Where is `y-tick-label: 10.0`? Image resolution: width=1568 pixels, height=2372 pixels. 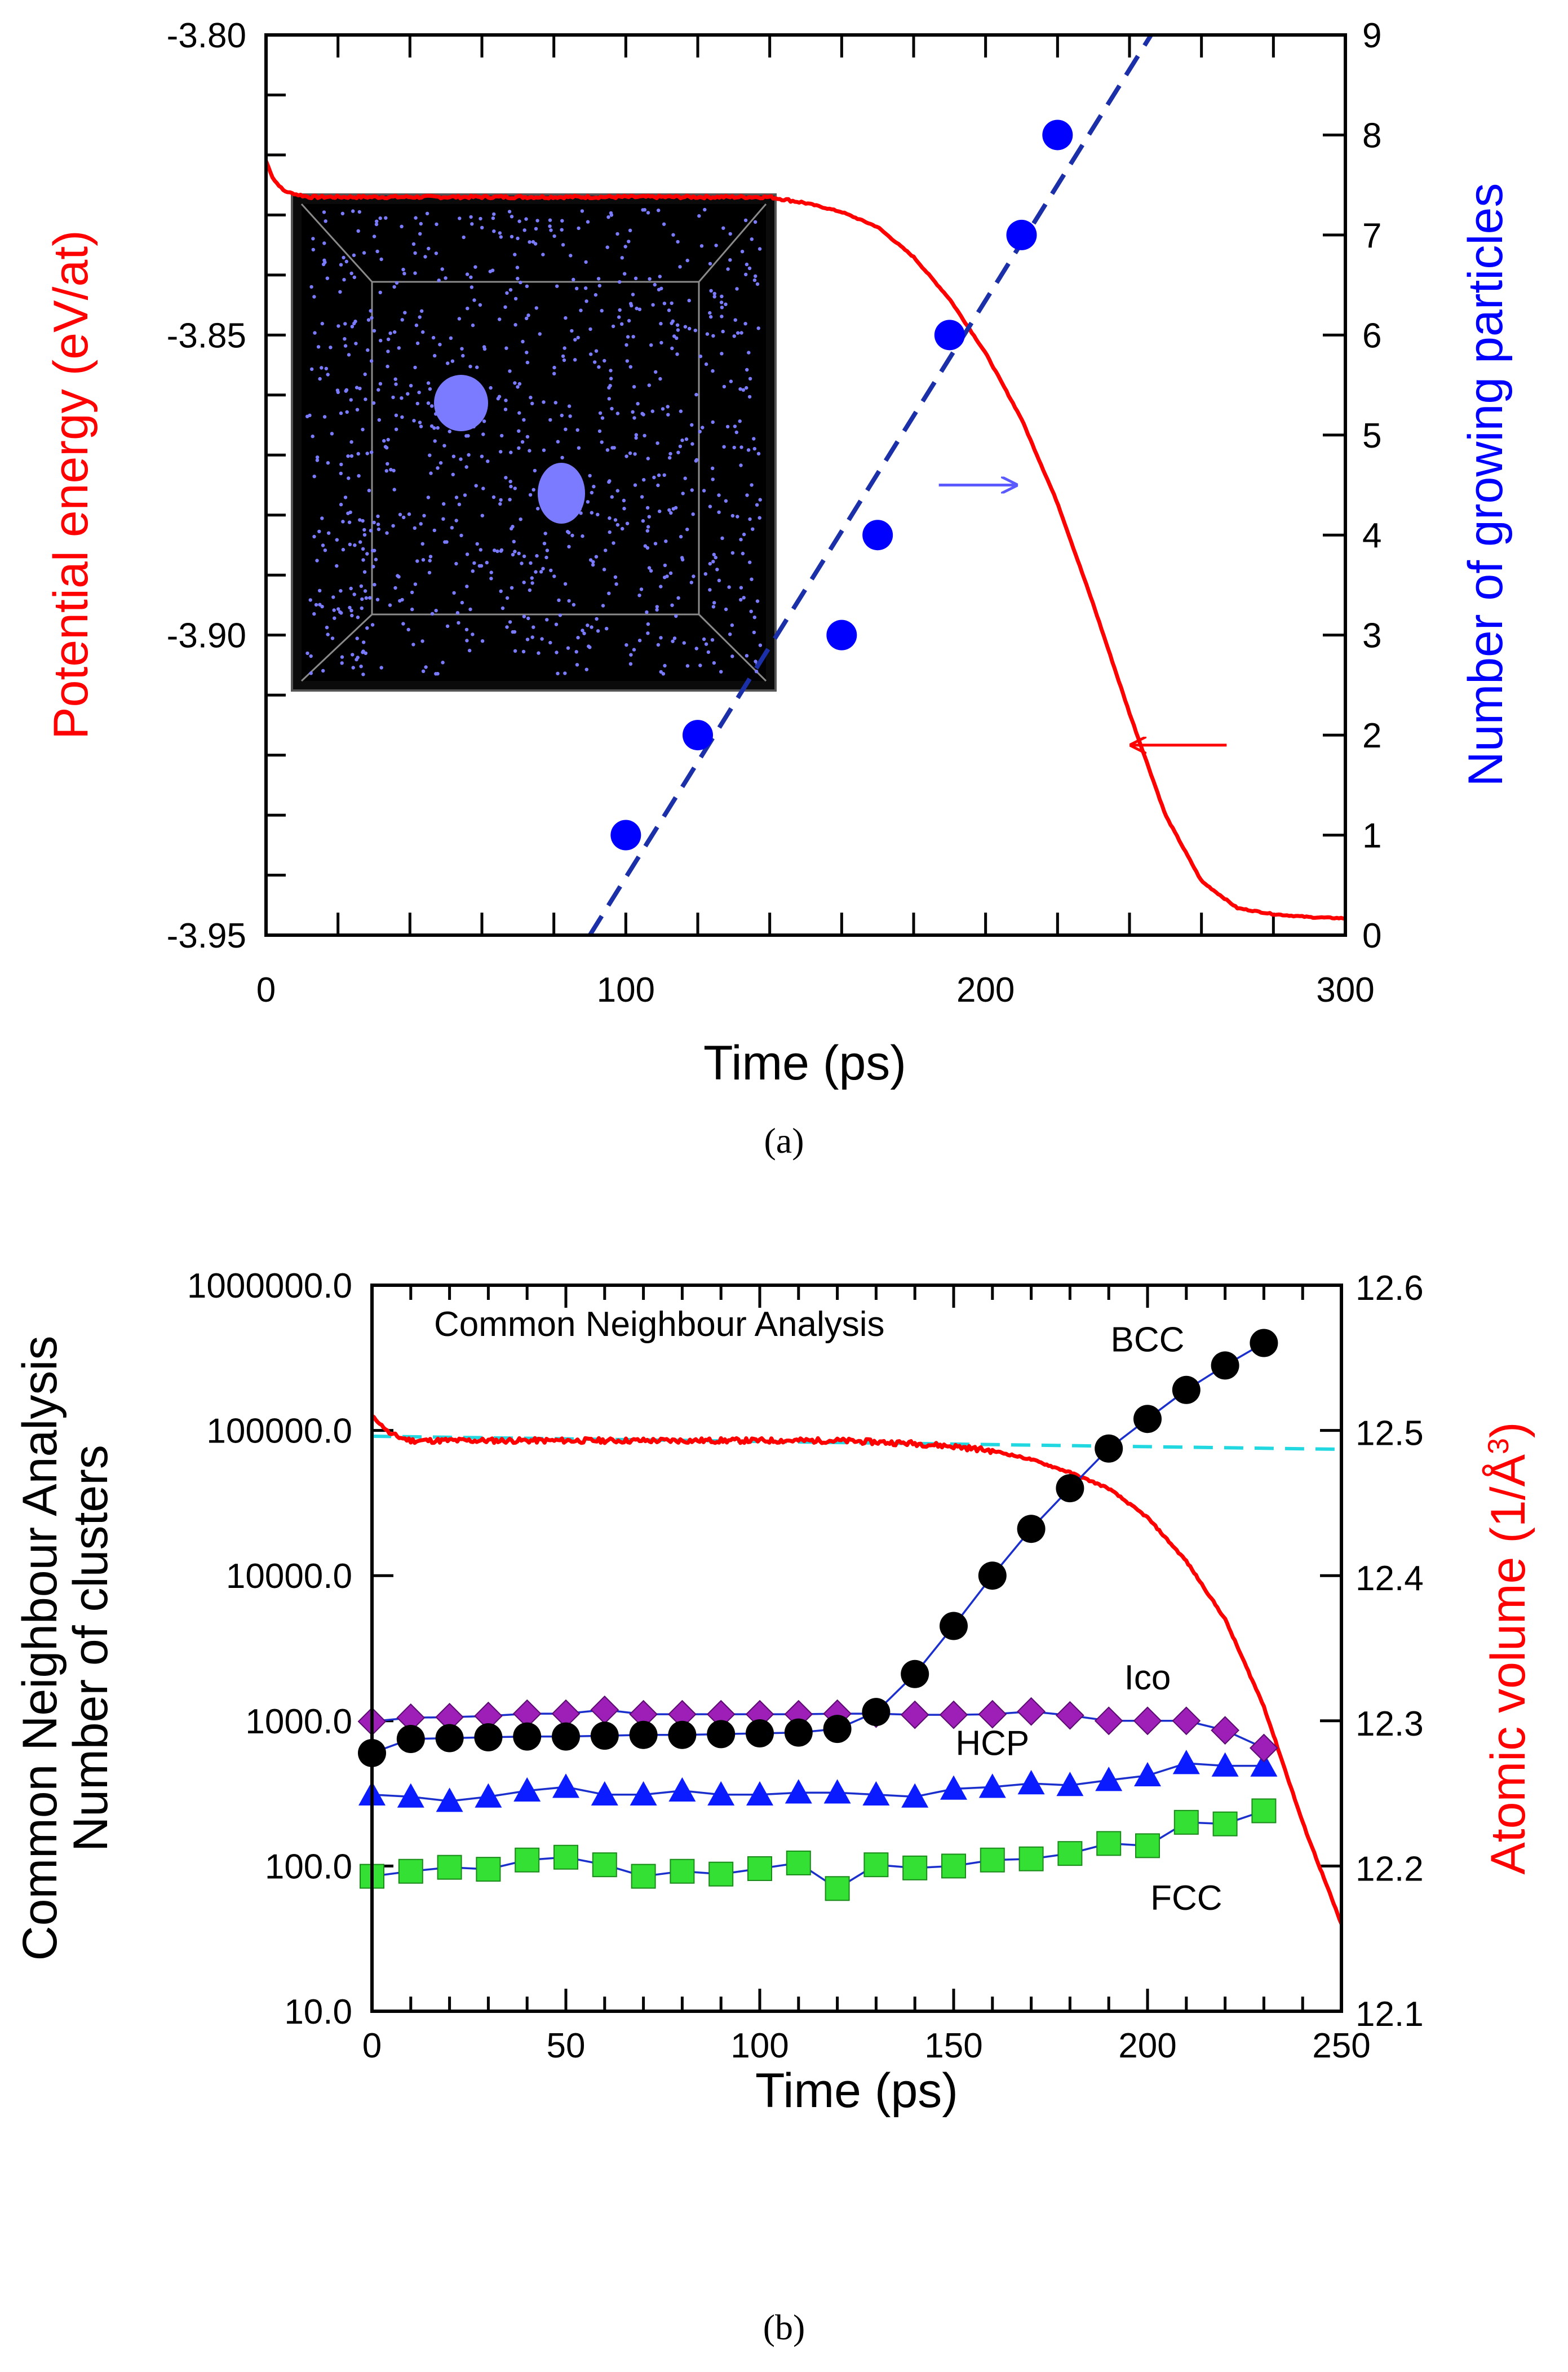
y-tick-label: 10.0 is located at coordinates (318, 2012).